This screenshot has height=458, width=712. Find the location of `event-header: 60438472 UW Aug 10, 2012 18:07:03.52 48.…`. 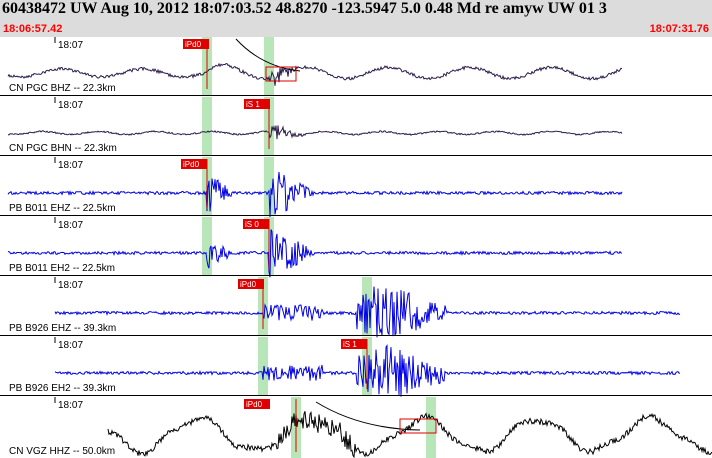

event-header: 60438472 UW Aug 10, 2012 18:07:03.52 48.… is located at coordinates (356, 18).